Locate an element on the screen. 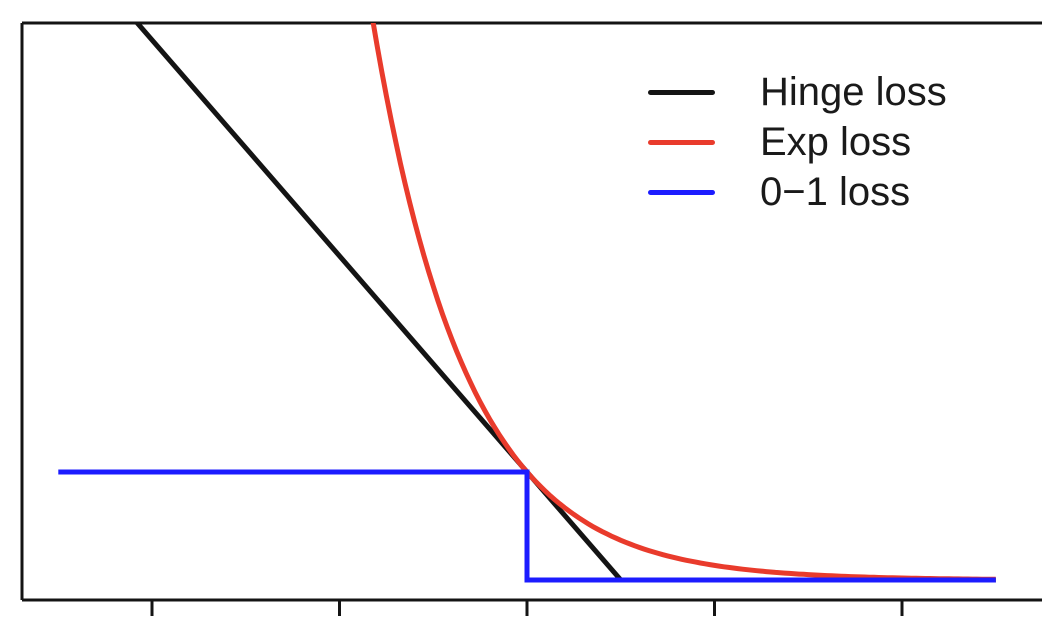  legend-item-zero-one-loss: 0−1 loss is located at coordinates (797, 192).